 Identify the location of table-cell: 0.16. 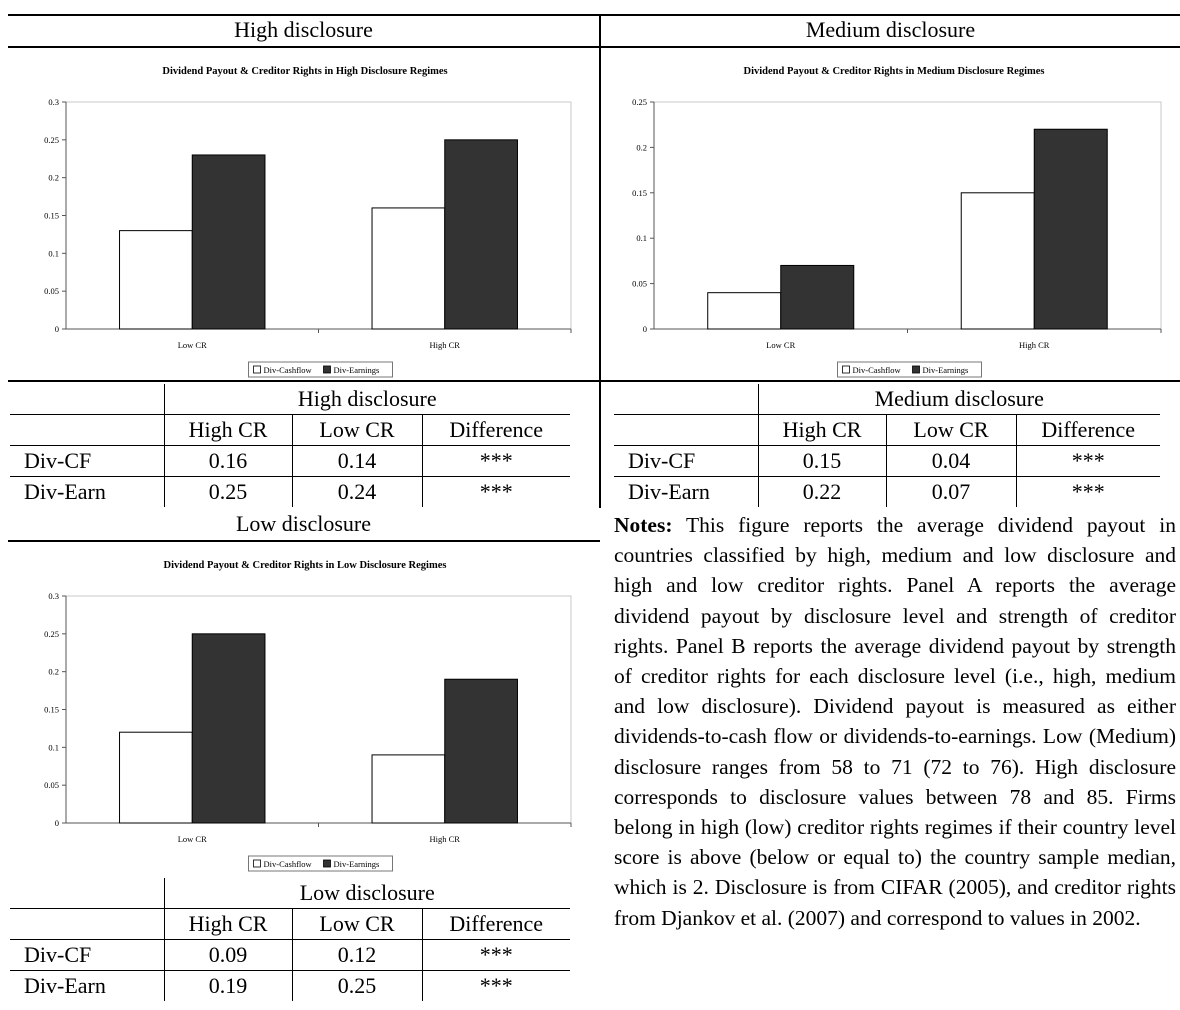
(227, 461).